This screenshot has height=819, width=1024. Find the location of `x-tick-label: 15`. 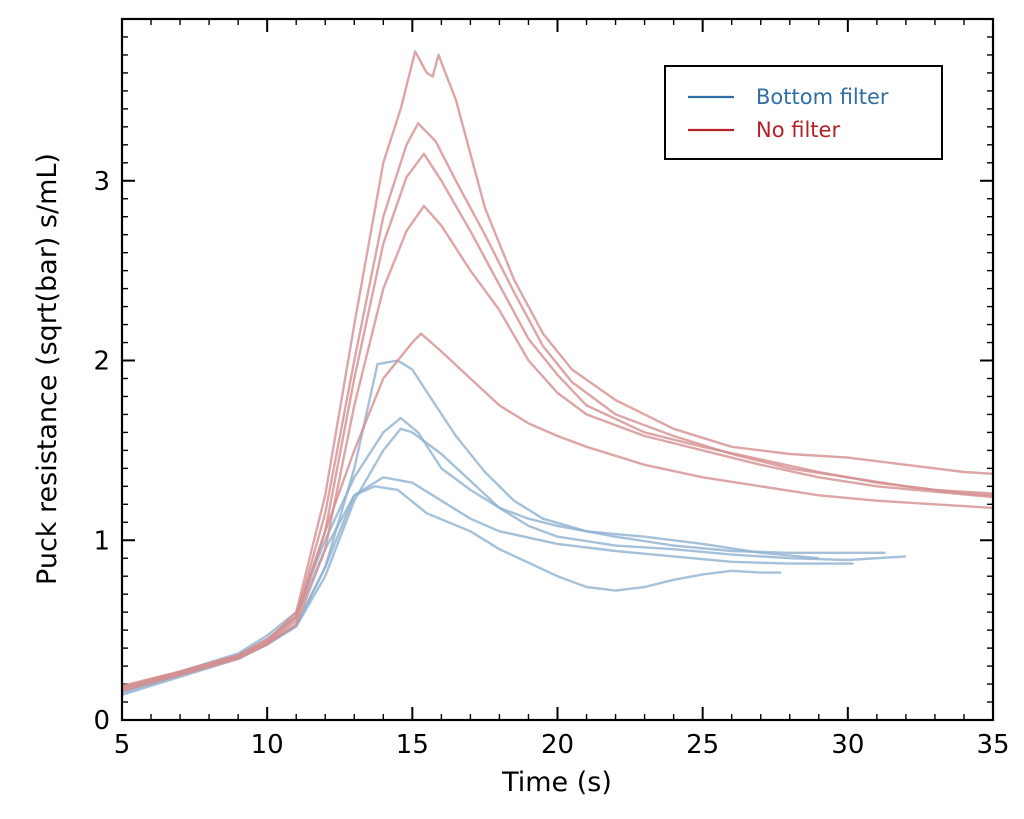

x-tick-label: 15 is located at coordinates (412, 745).